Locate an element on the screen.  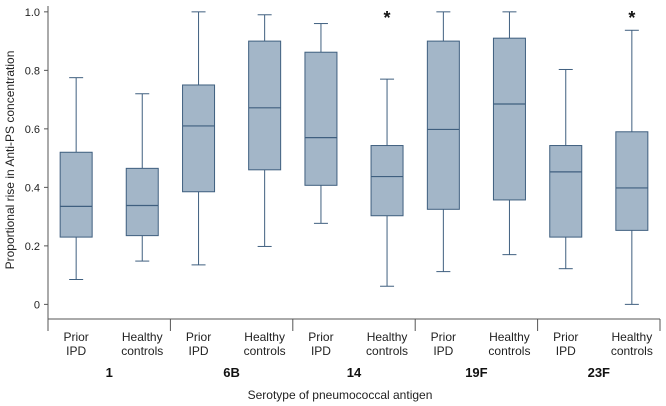
y-tick-label: 0.8 is located at coordinates (32, 71).